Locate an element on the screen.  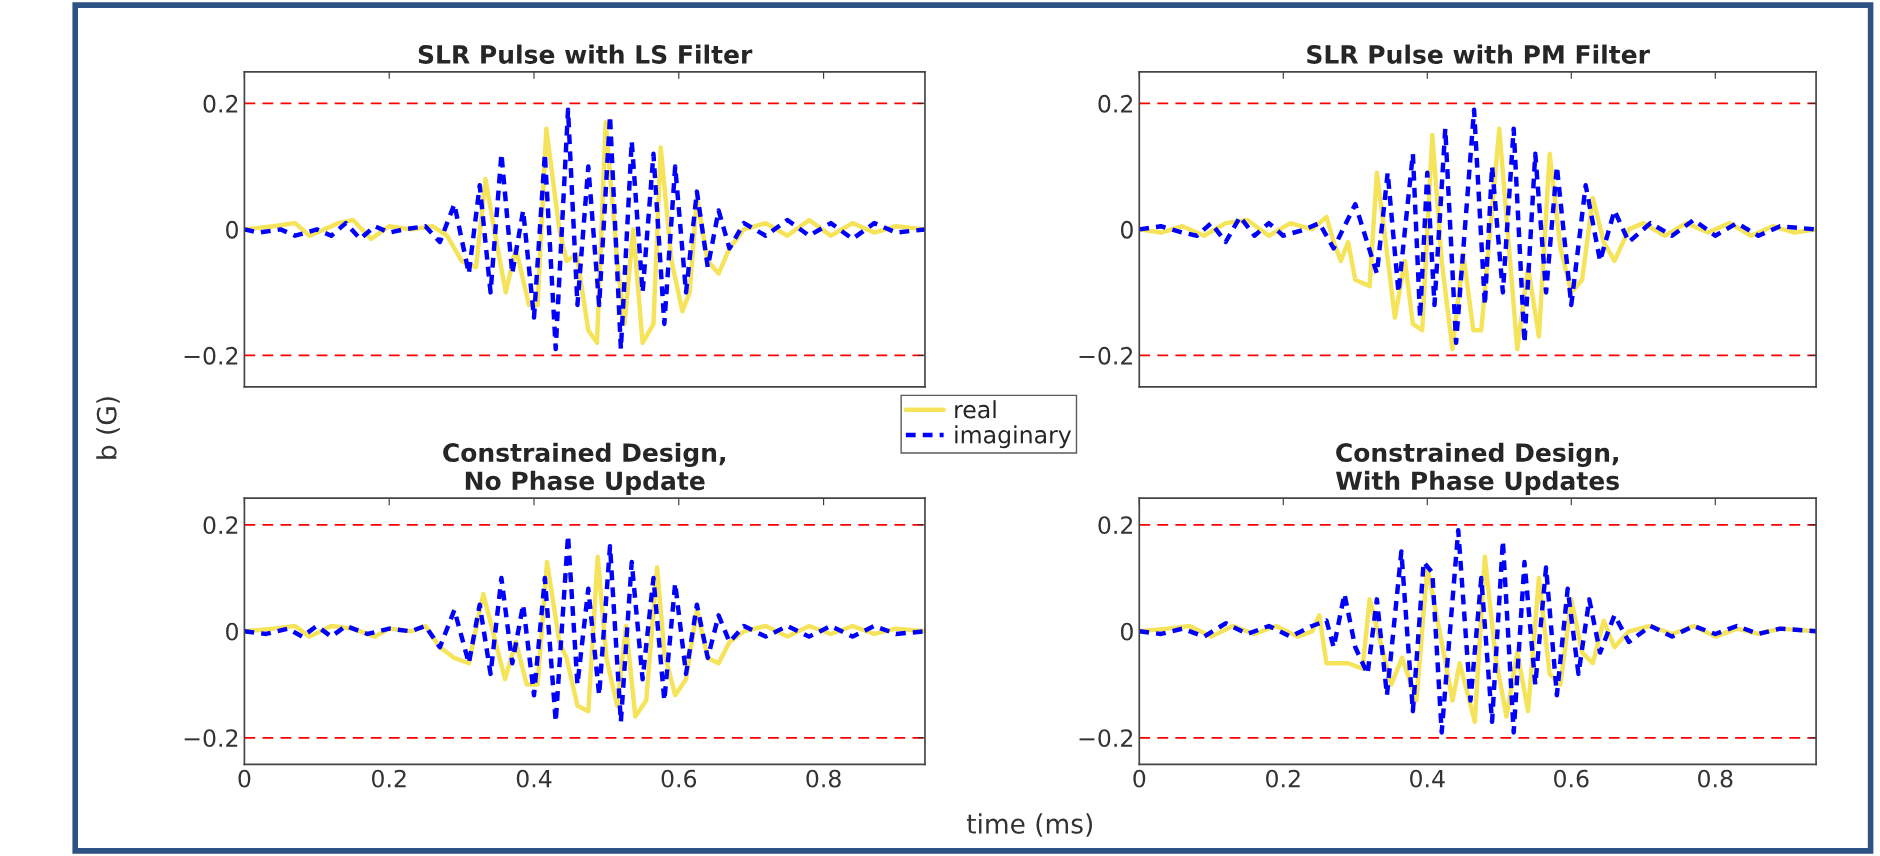
line-series is located at coordinates (1478, 631).